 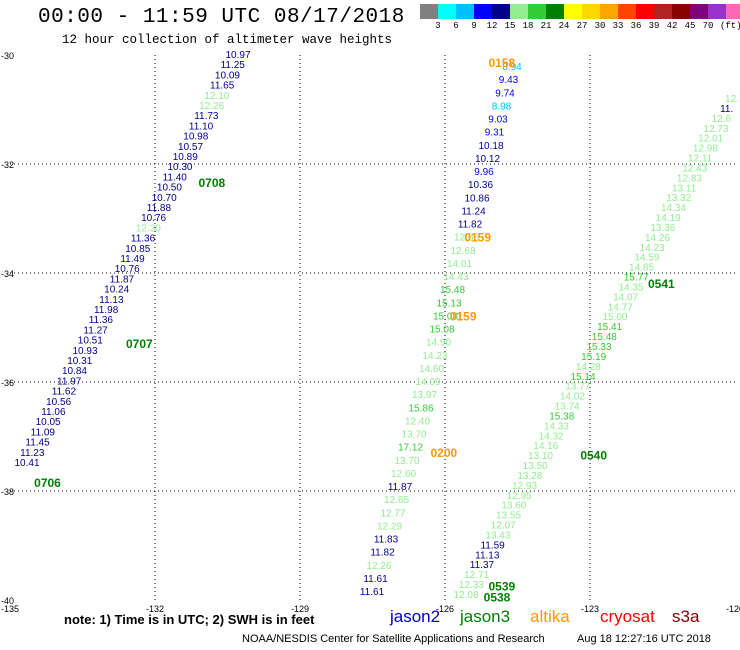 What do you see at coordinates (662, 228) in the screenshot?
I see `wave-height-value: 13.36` at bounding box center [662, 228].